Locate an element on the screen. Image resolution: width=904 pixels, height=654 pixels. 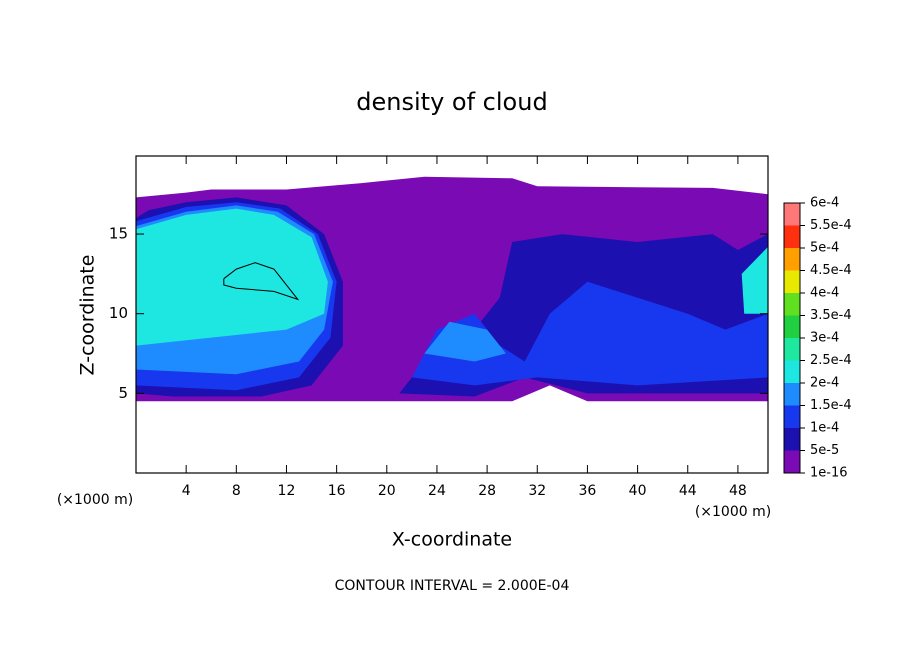
x-tick-label: 48 is located at coordinates (738, 491).